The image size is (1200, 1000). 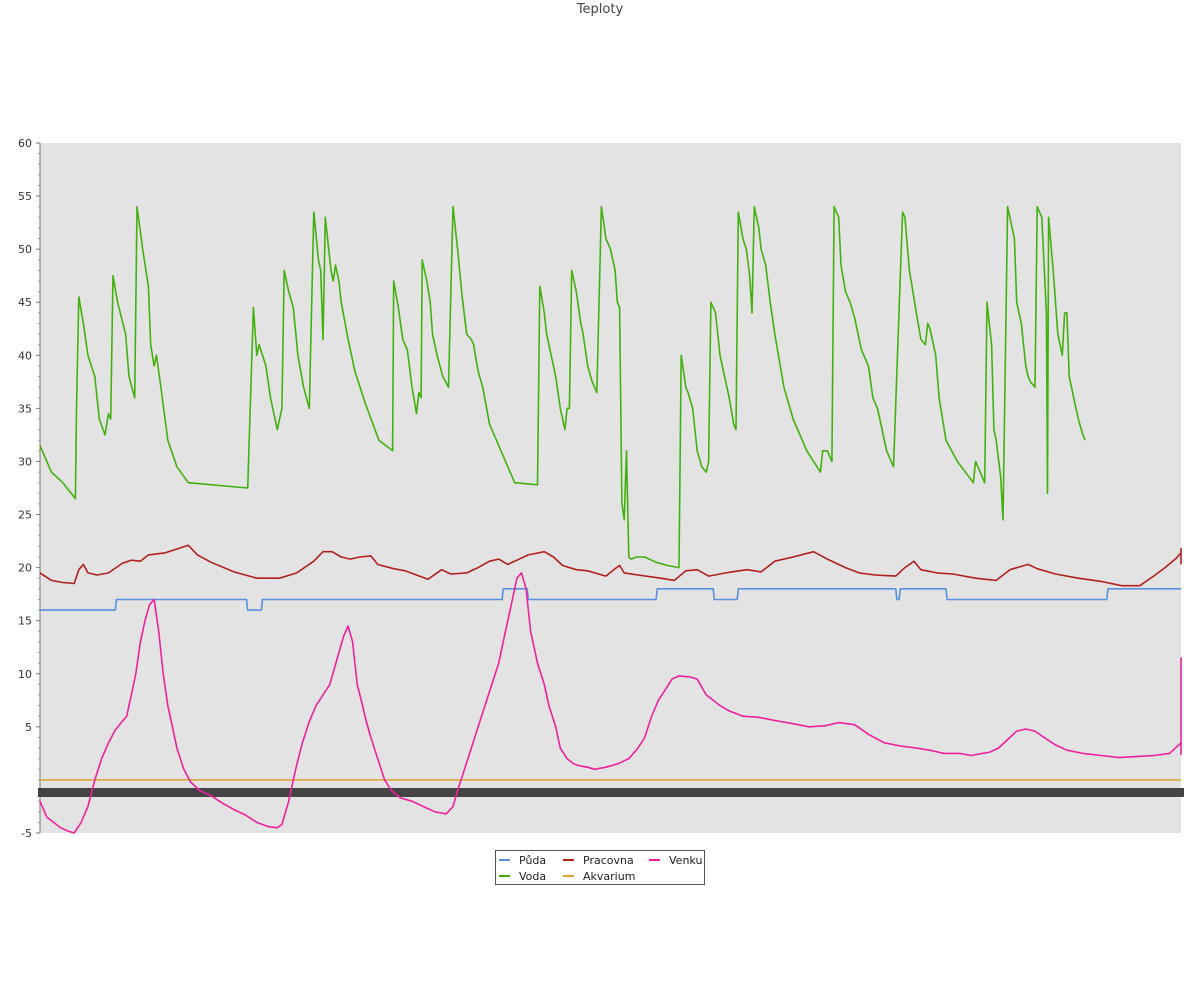 I want to click on y-tick-label: 5, so click(x=28, y=727).